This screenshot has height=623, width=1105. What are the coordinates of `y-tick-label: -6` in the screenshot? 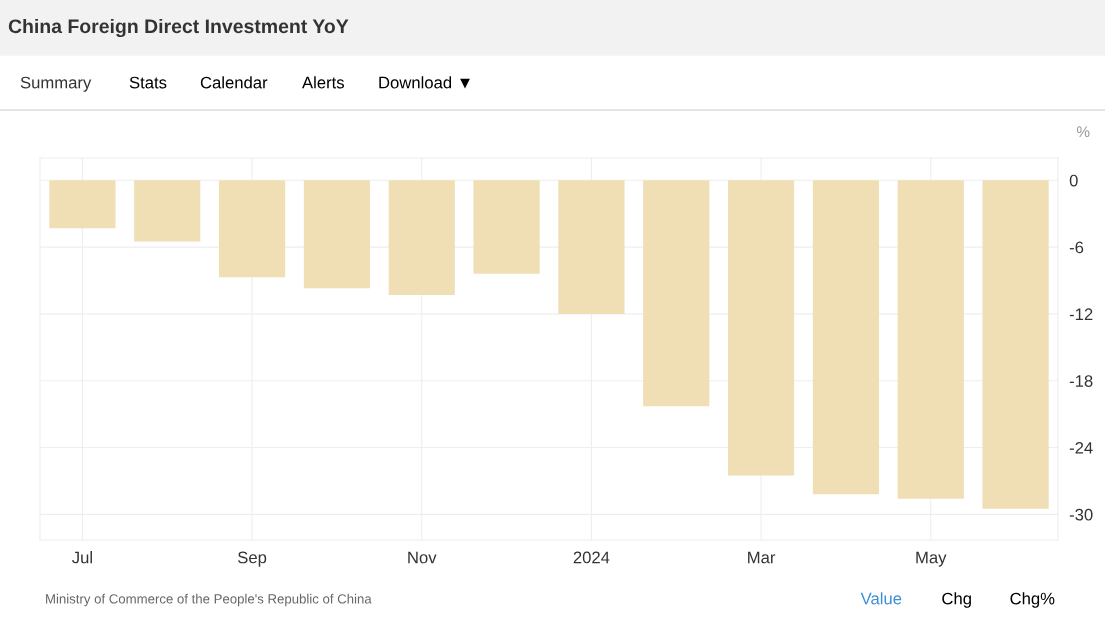 It's located at (1076, 247).